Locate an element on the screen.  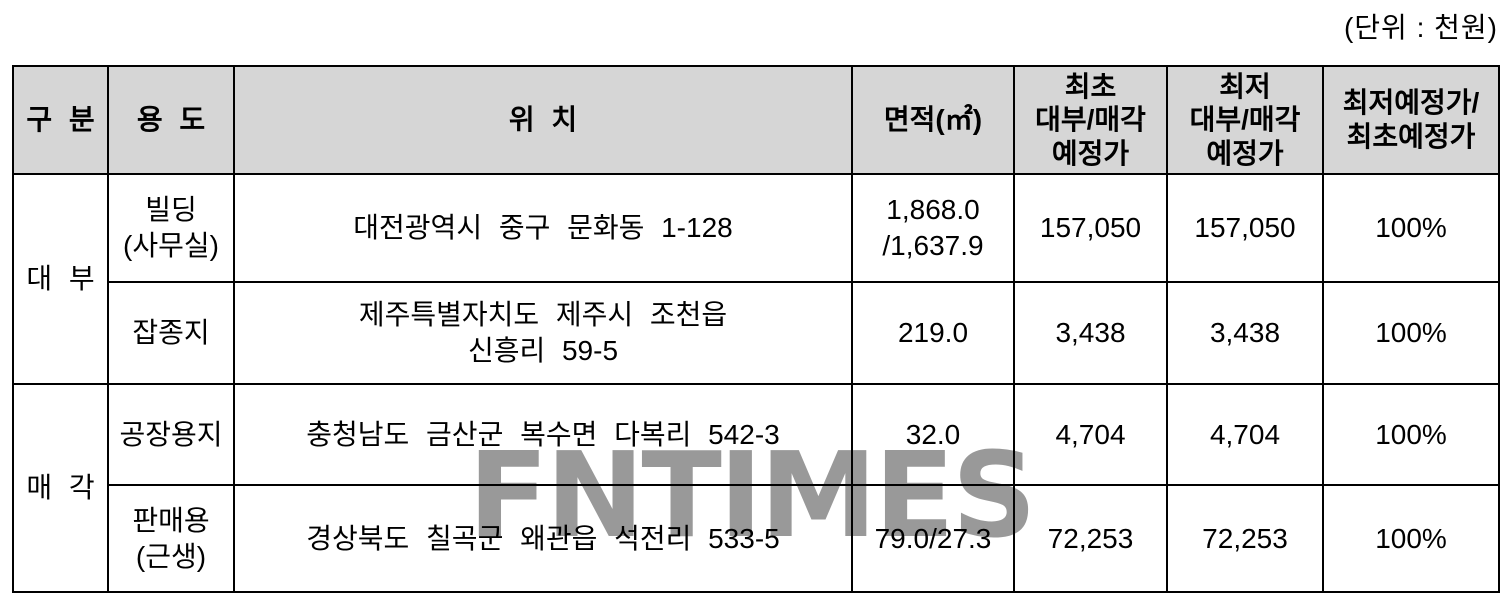
cell-usage: 판매용 (근생) is located at coordinates (171, 538).